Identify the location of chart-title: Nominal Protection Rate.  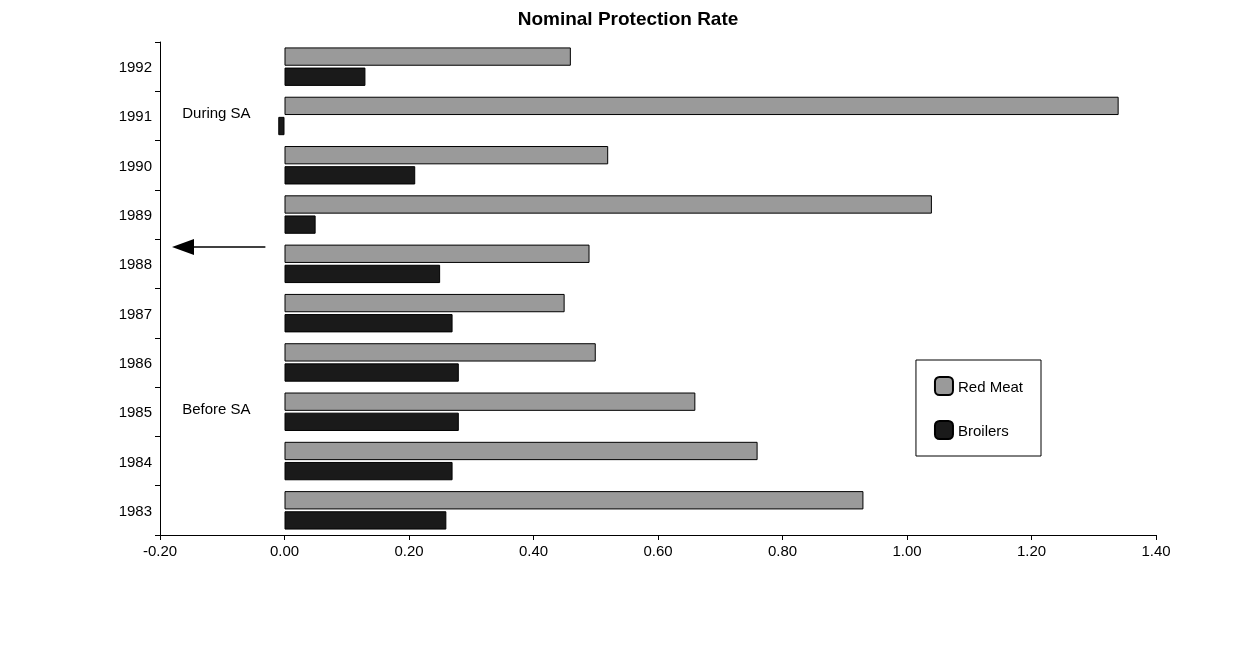
(628, 18).